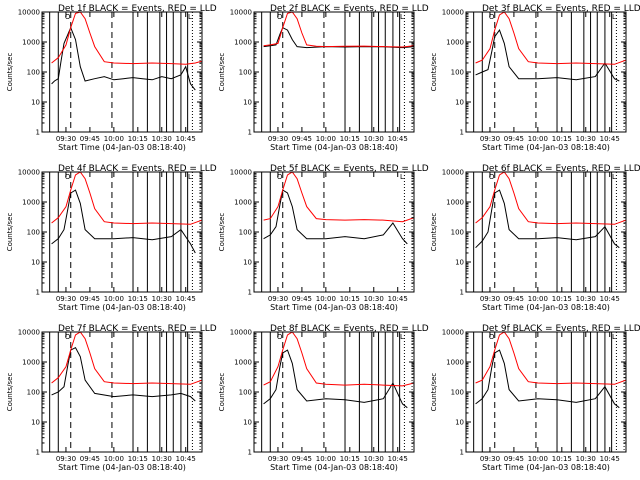 Image resolution: width=640 pixels, height=480 pixels. What do you see at coordinates (561, 169) in the screenshot?
I see `chart-title: Det 6f BLACK = Events, RED = LLD` at bounding box center [561, 169].